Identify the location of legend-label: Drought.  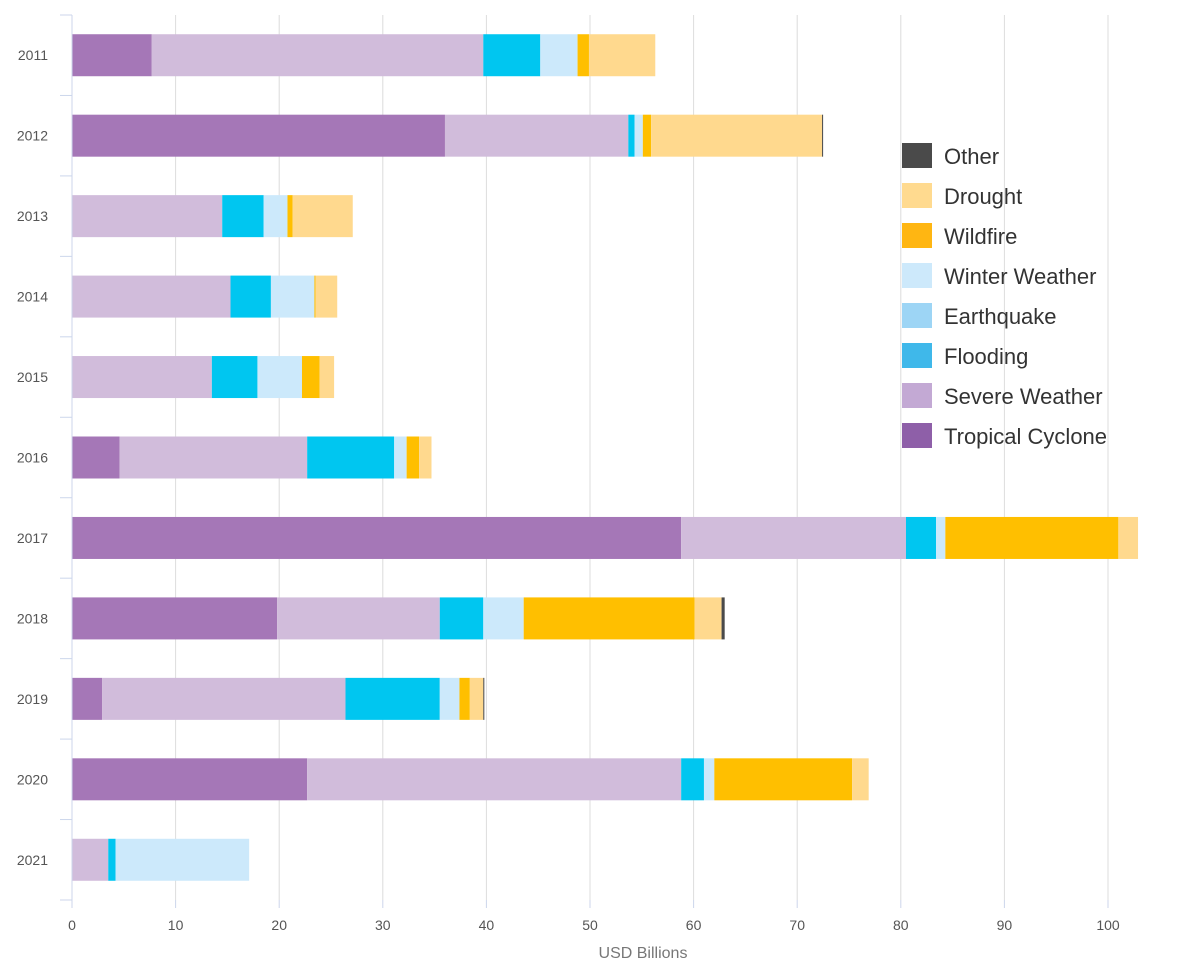
(983, 196).